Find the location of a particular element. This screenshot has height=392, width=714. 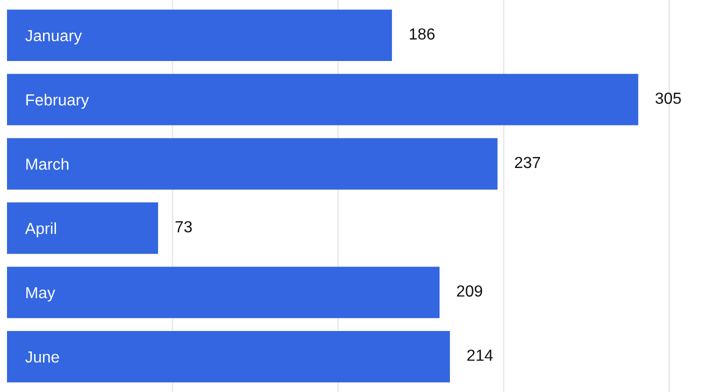

data-label: 305 is located at coordinates (668, 98).